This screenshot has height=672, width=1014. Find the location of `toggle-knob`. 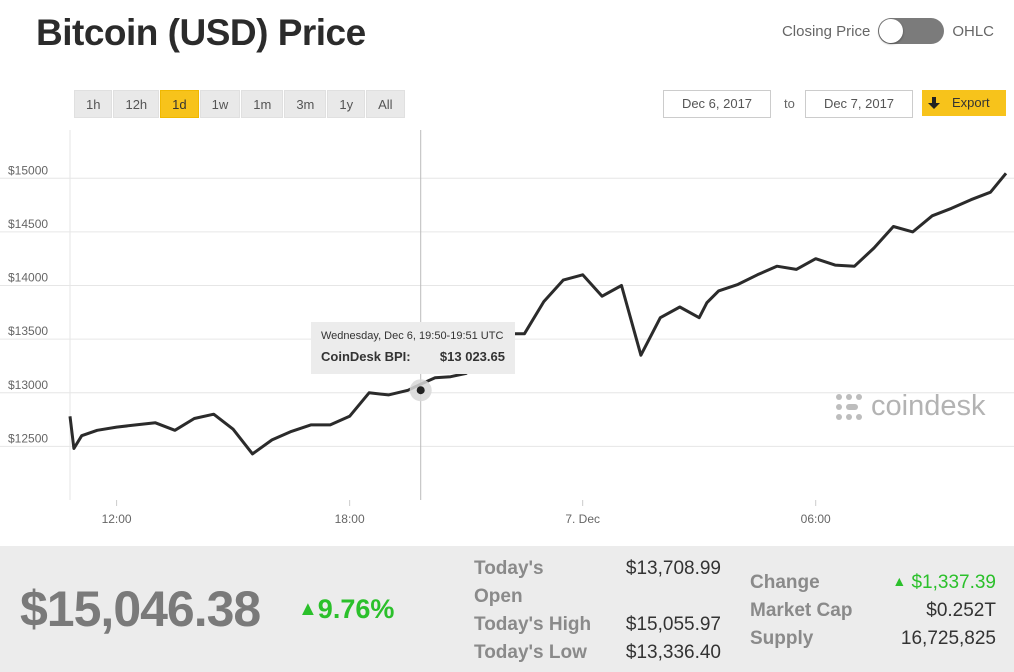

toggle-knob is located at coordinates (891, 31).